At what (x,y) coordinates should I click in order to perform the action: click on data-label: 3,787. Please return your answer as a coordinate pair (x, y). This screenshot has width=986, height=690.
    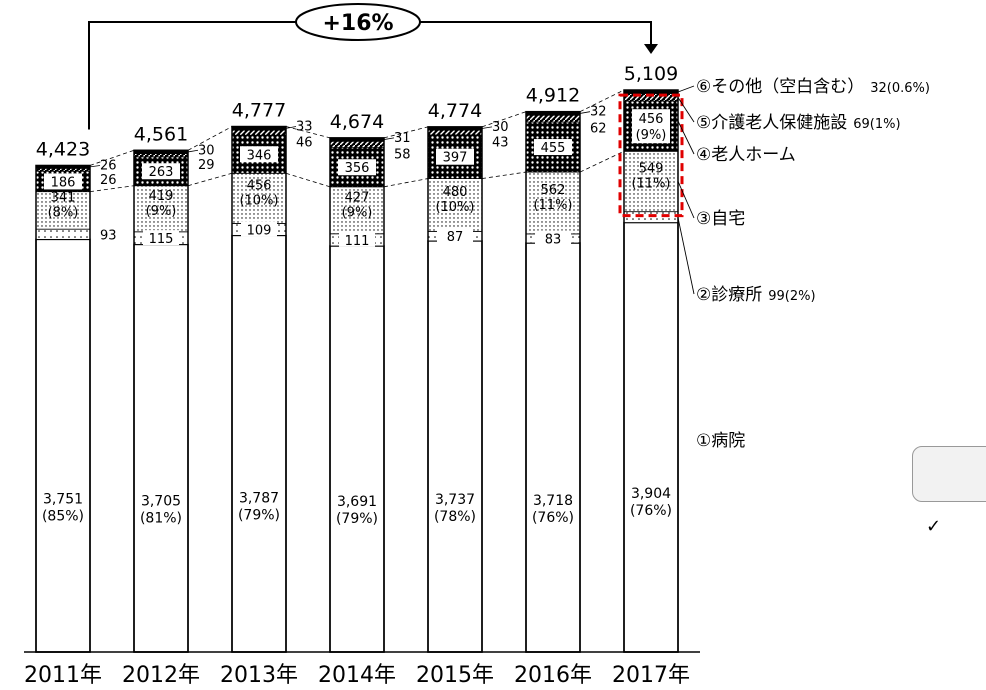
    Looking at the image, I should click on (259, 498).